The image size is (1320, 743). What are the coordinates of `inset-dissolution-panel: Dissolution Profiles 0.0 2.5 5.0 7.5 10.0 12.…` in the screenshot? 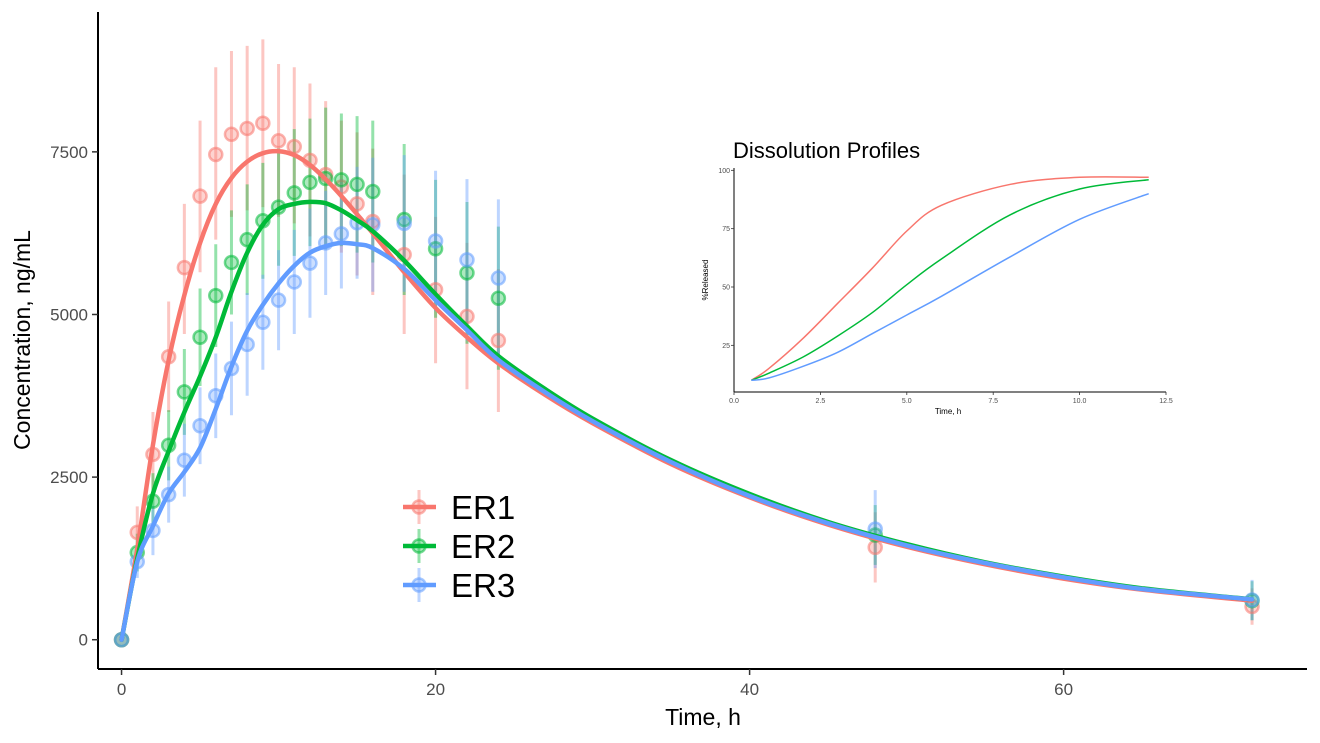 It's located at (937, 277).